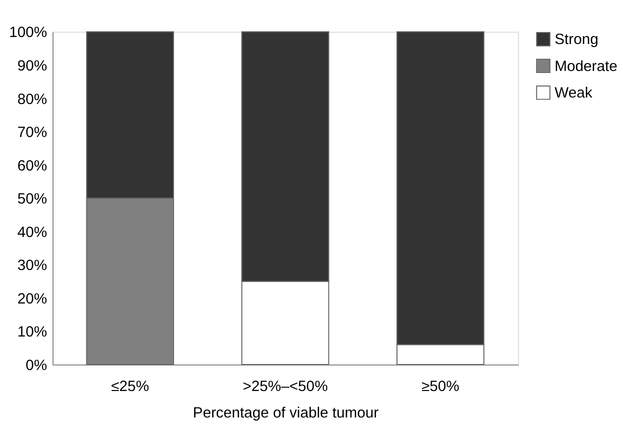 The height and width of the screenshot is (427, 623). Describe the element at coordinates (130, 386) in the screenshot. I see `x-tick-label: ≤25%` at that location.